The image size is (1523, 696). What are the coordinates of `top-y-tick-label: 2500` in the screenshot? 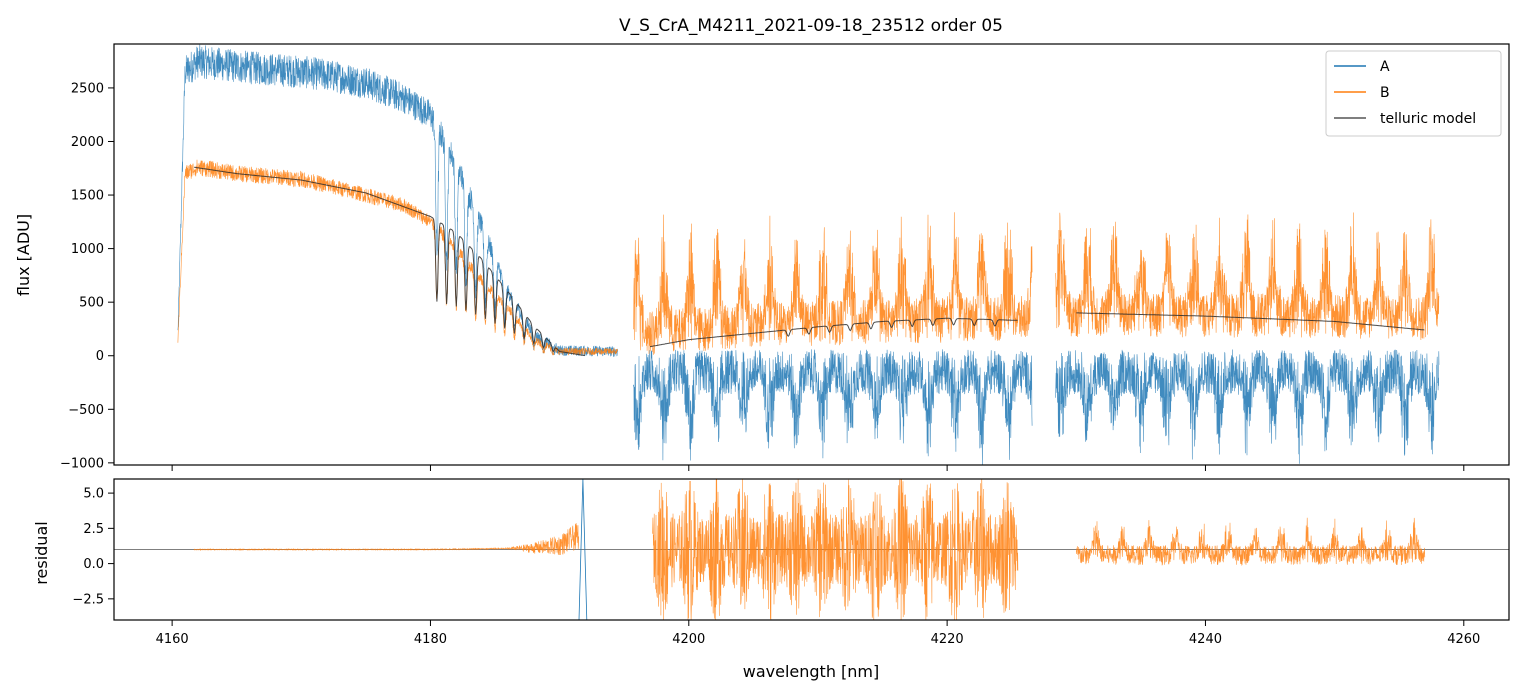 It's located at (87, 88).